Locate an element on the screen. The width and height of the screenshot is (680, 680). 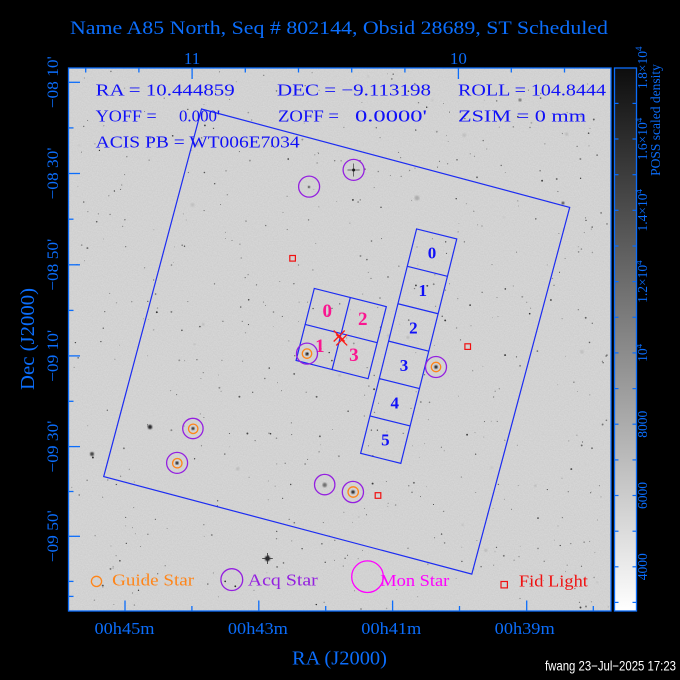
svg-text: −09 50' is located at coordinates (53, 536).